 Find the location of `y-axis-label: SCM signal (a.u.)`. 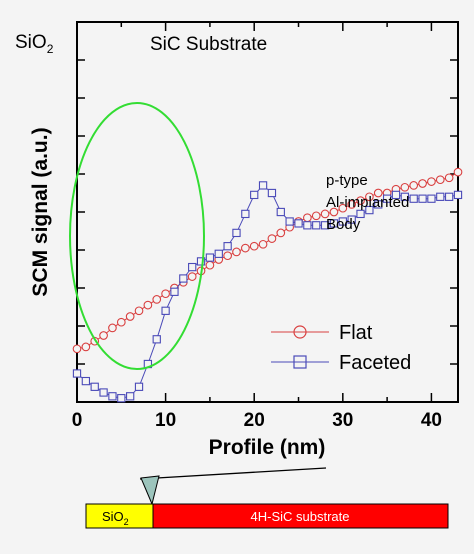

y-axis-label: SCM signal (a.u.) is located at coordinates (40, 211).